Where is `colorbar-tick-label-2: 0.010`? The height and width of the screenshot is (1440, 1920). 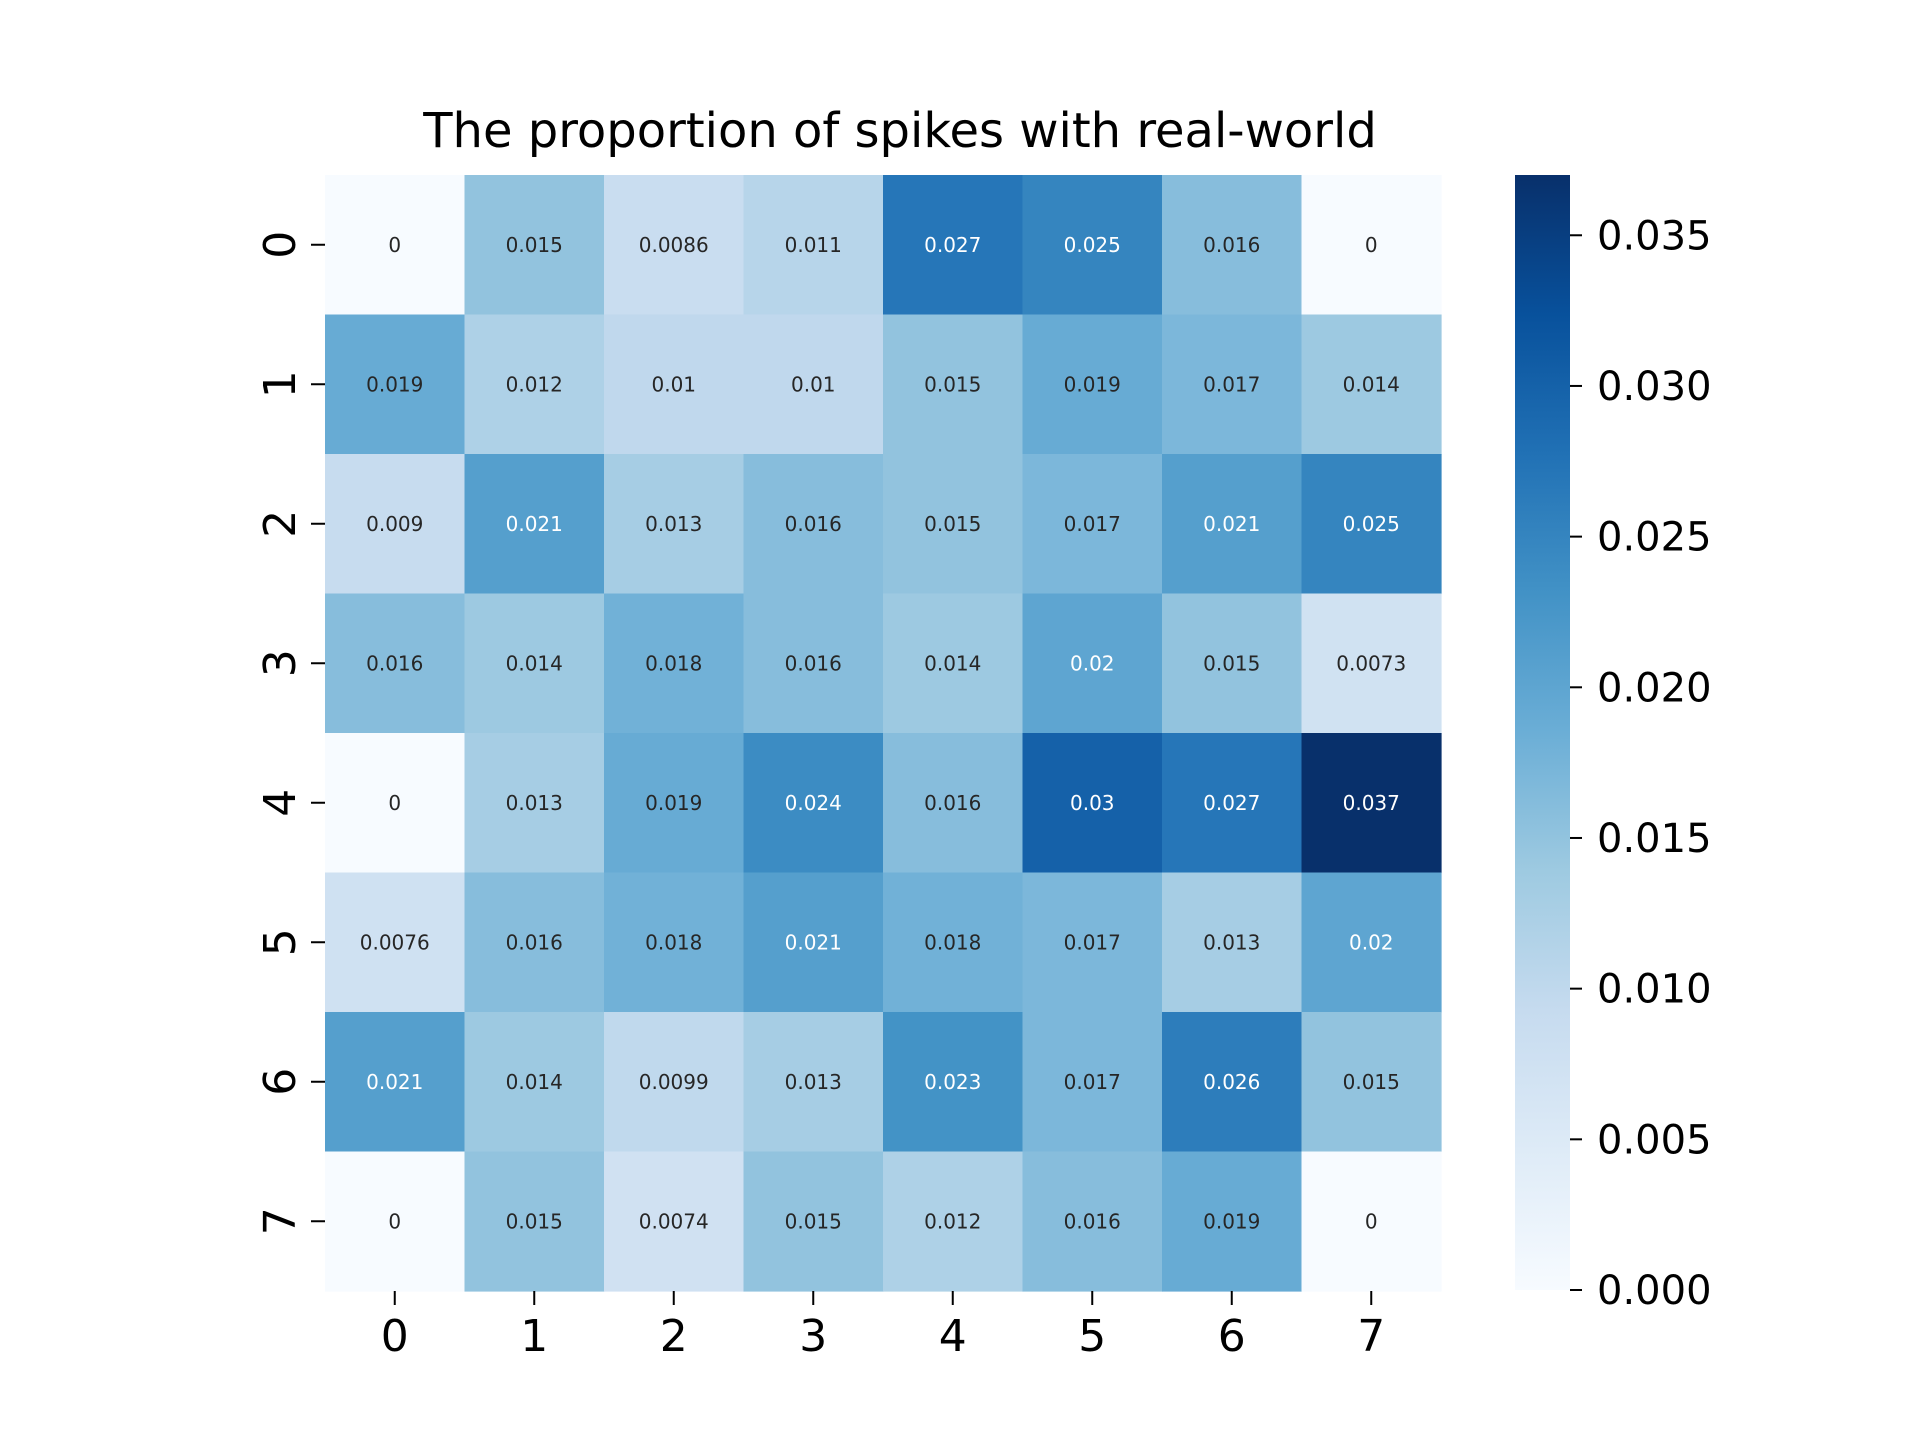 colorbar-tick-label-2: 0.010 is located at coordinates (1654, 990).